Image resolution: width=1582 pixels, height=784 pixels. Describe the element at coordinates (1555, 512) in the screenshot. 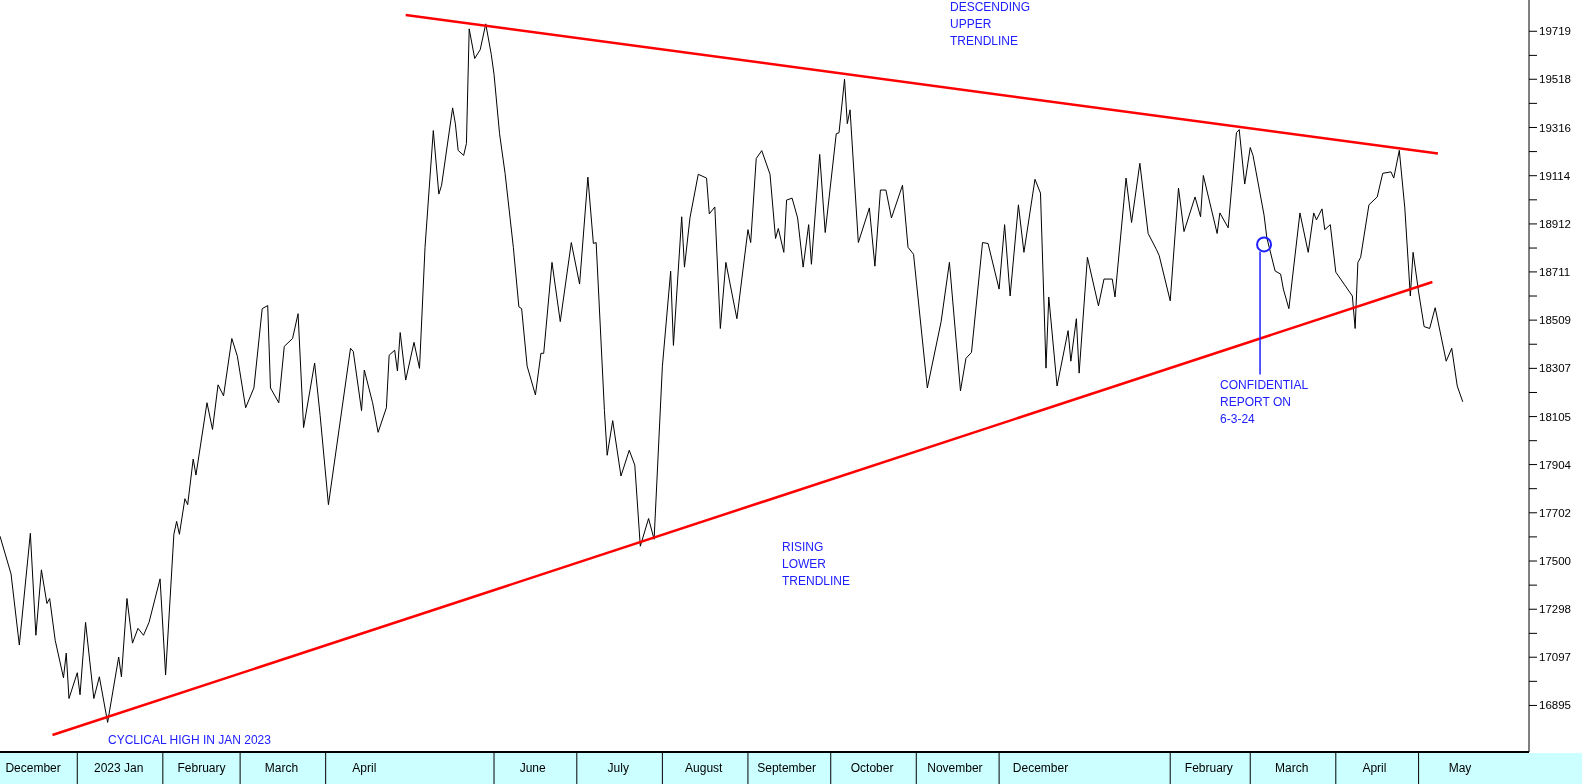

I see `y-tick-label: 17702` at that location.